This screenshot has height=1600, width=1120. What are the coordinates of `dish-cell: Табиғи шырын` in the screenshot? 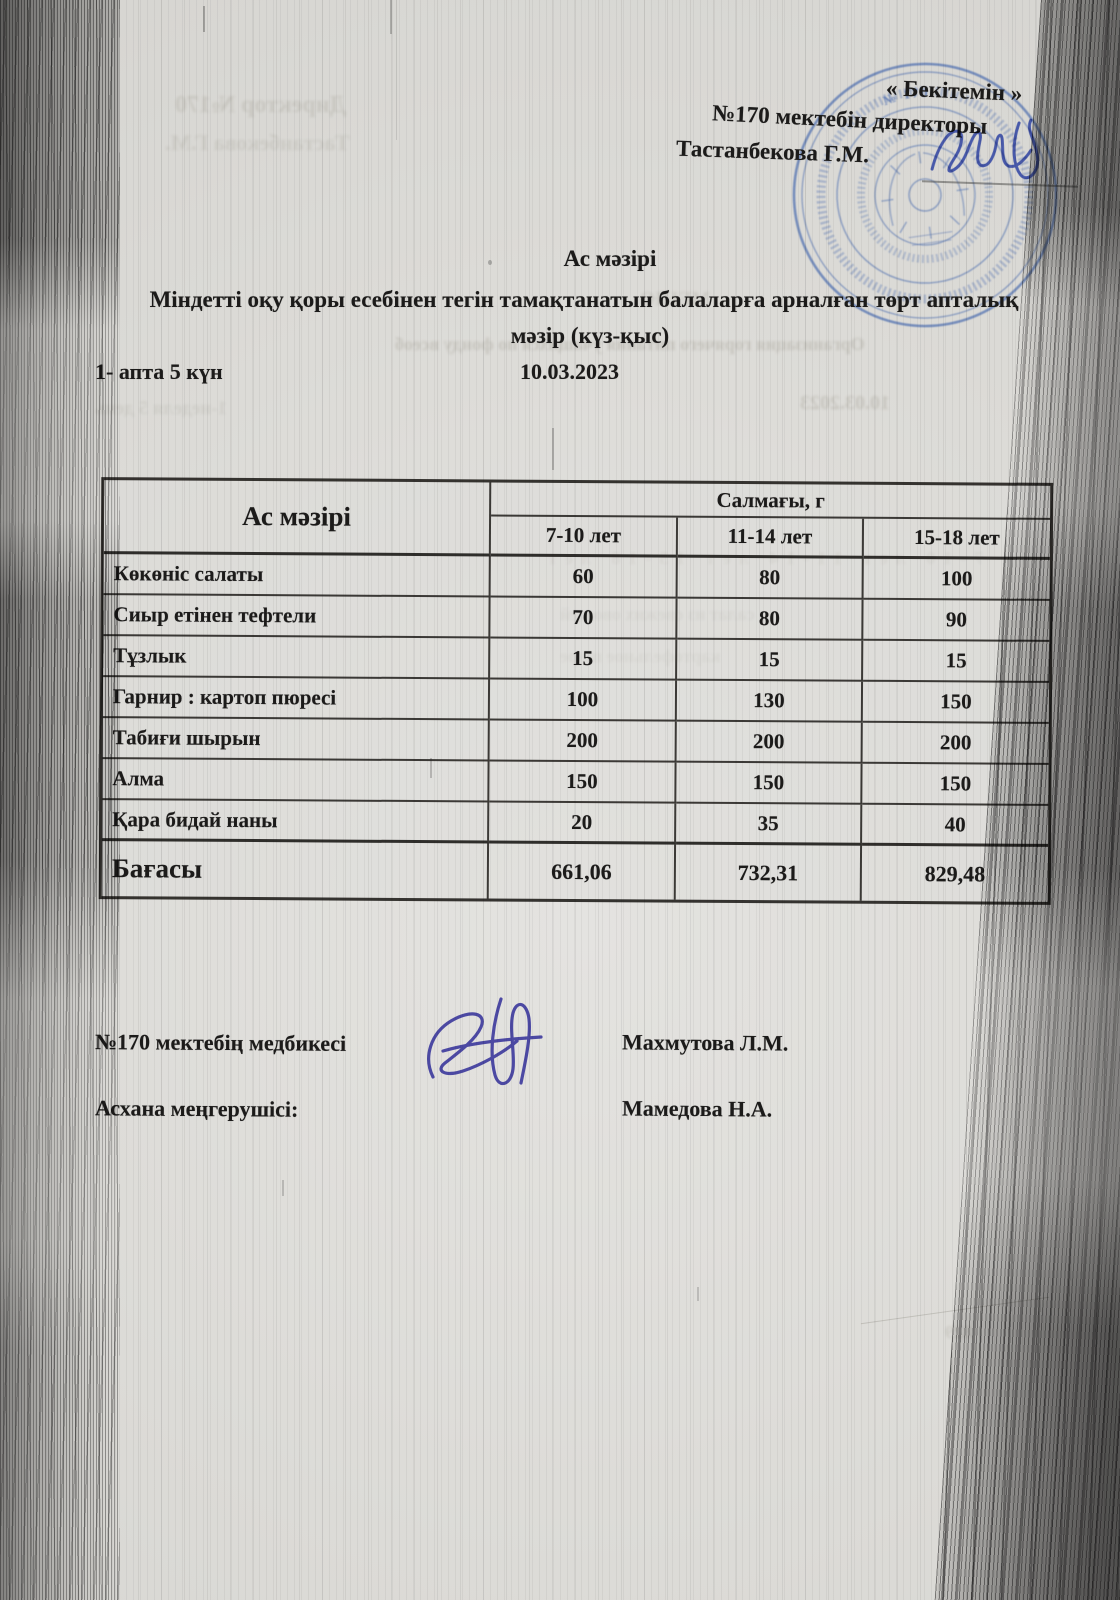 It's located at (296, 740).